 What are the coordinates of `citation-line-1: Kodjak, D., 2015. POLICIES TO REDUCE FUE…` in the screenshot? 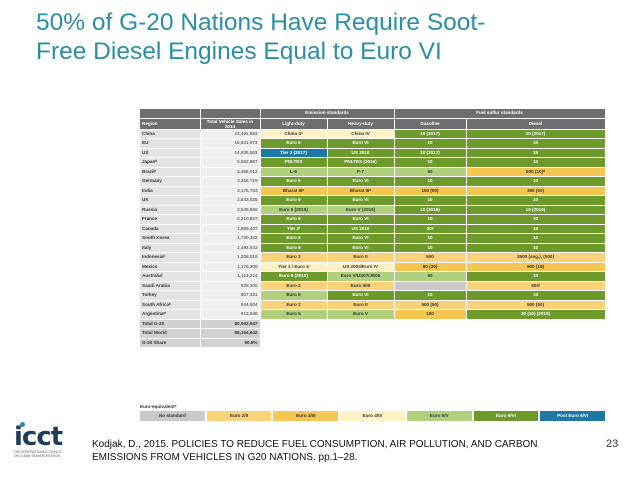 It's located at (315, 444).